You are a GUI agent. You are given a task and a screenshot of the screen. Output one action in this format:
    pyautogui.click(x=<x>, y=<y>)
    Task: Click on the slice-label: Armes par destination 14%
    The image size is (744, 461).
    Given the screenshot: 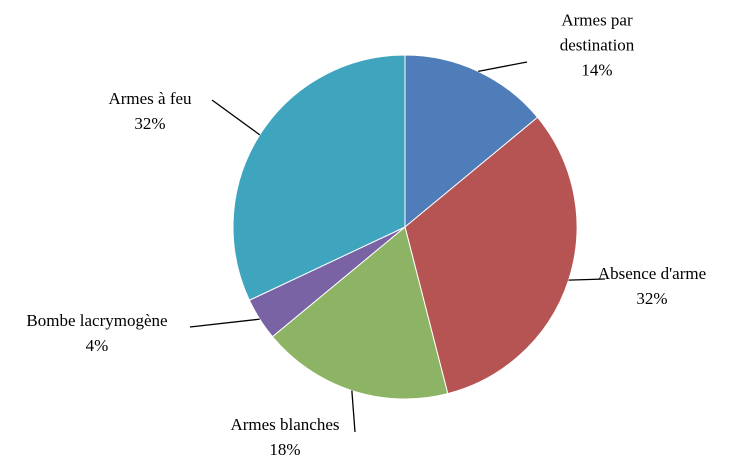 What is the action you would take?
    pyautogui.click(x=597, y=45)
    